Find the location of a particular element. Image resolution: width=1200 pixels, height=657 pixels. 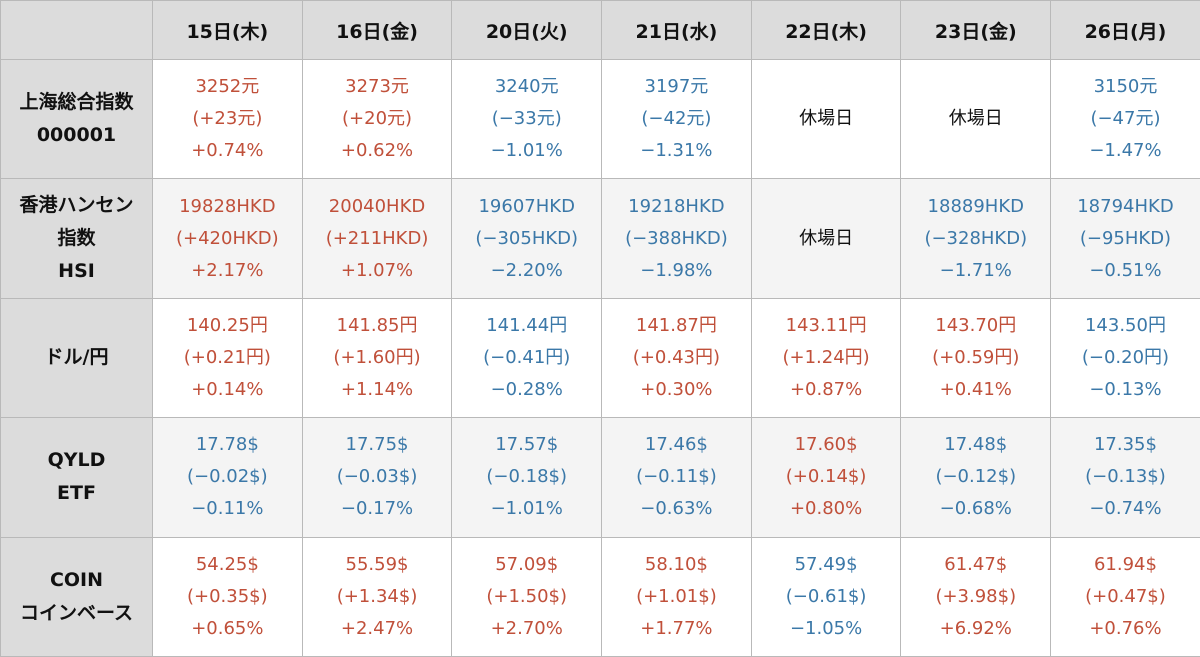

price-value: 141.85円 is located at coordinates (377, 325).